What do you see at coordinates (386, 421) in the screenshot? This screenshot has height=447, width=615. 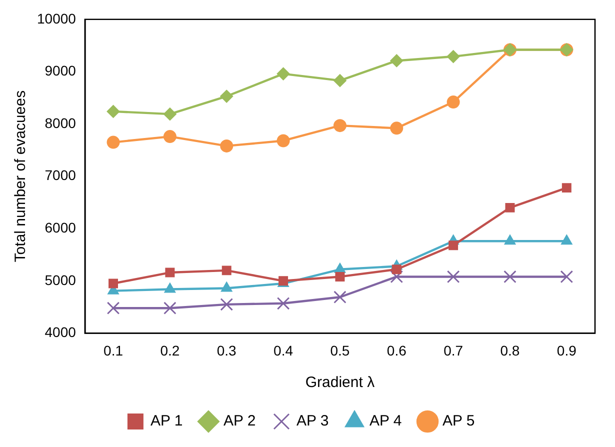 I see `legend-label: AP 4` at bounding box center [386, 421].